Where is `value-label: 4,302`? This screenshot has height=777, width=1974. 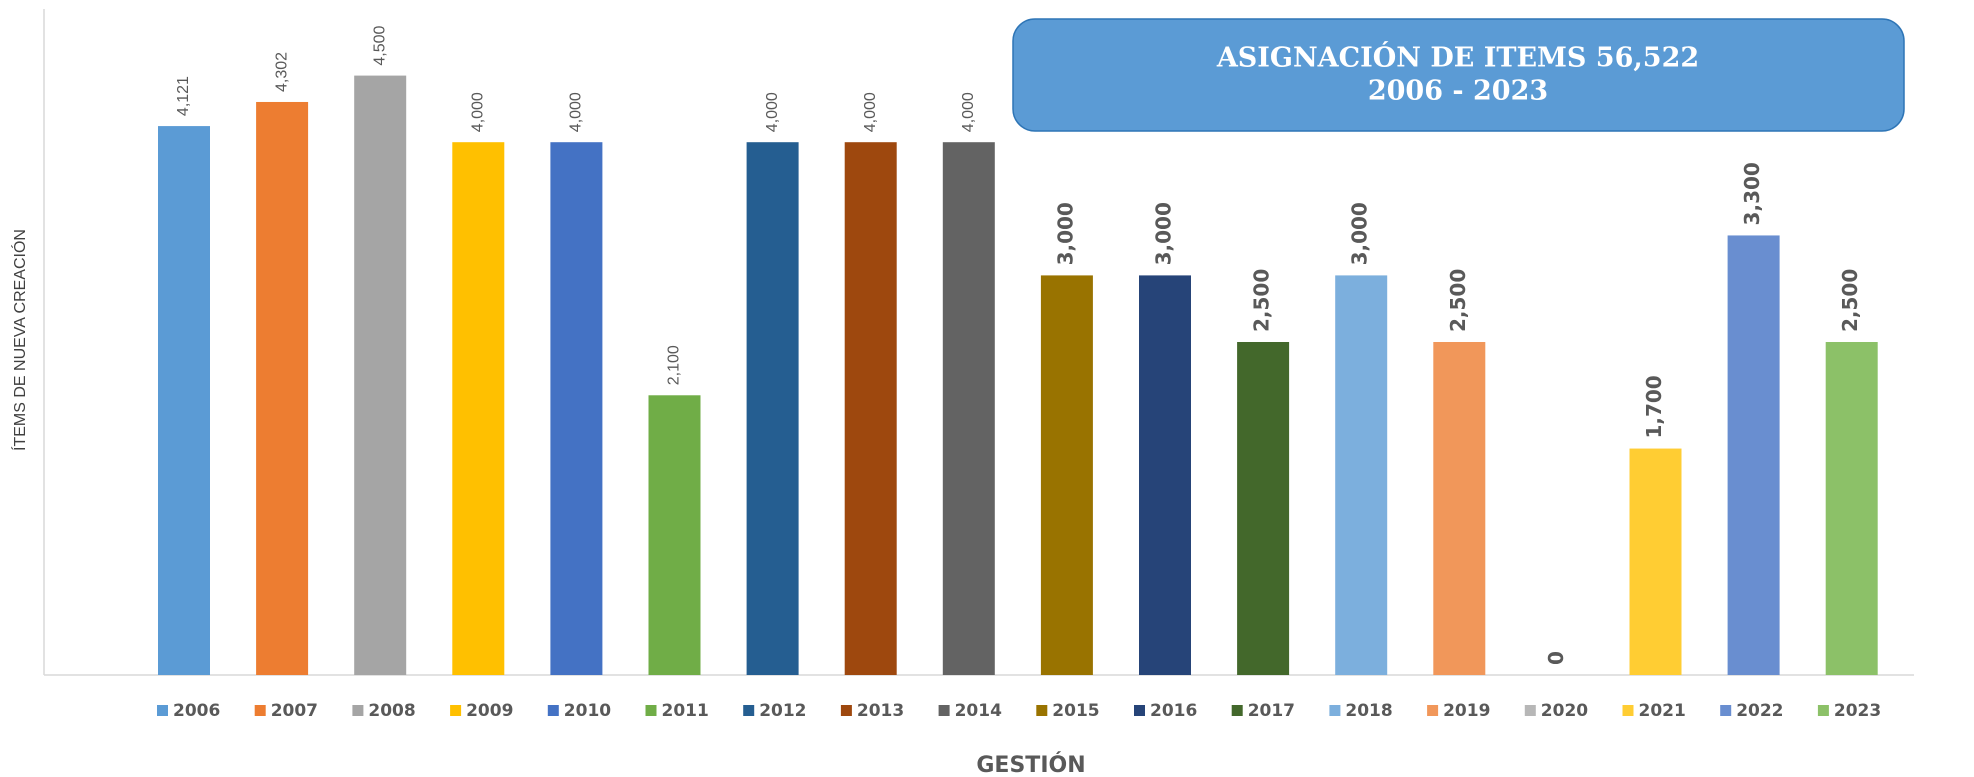 value-label: 4,302 is located at coordinates (281, 72).